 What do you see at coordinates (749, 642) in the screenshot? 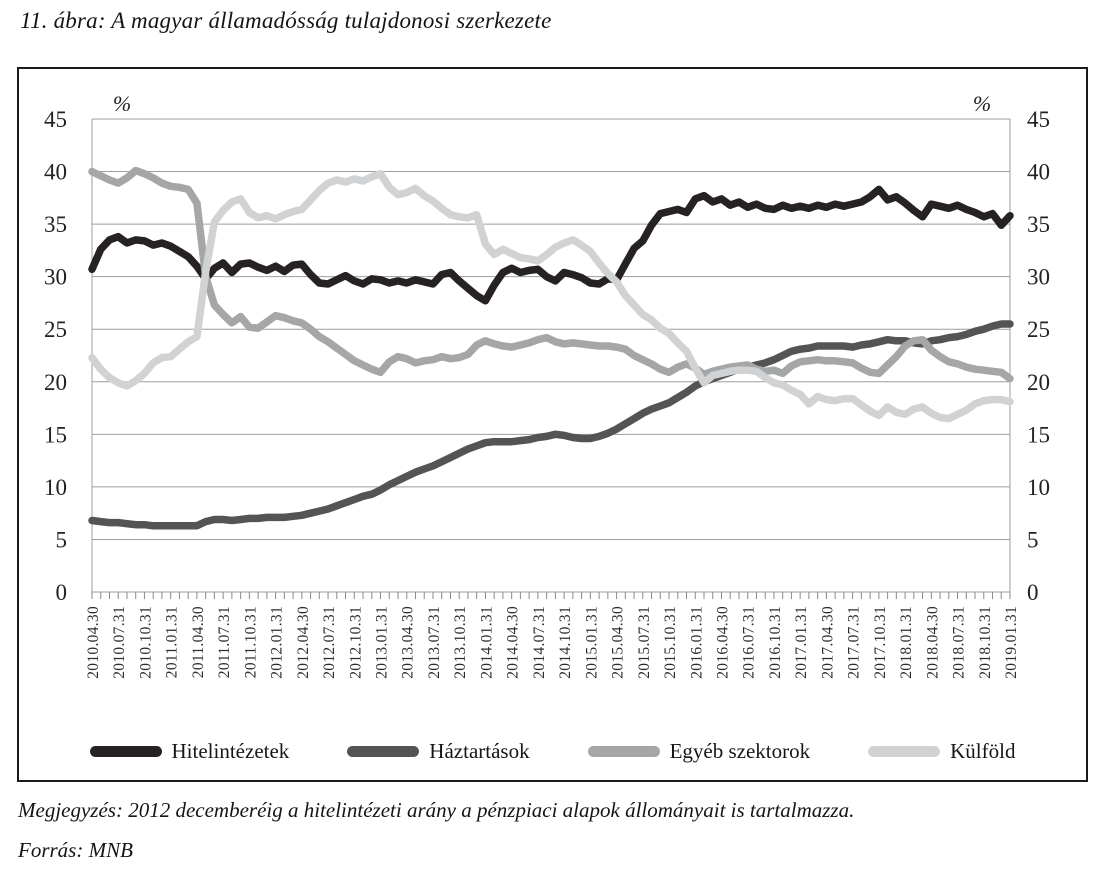
I see `x-axis-tick-label: 2016.07.31` at bounding box center [749, 642].